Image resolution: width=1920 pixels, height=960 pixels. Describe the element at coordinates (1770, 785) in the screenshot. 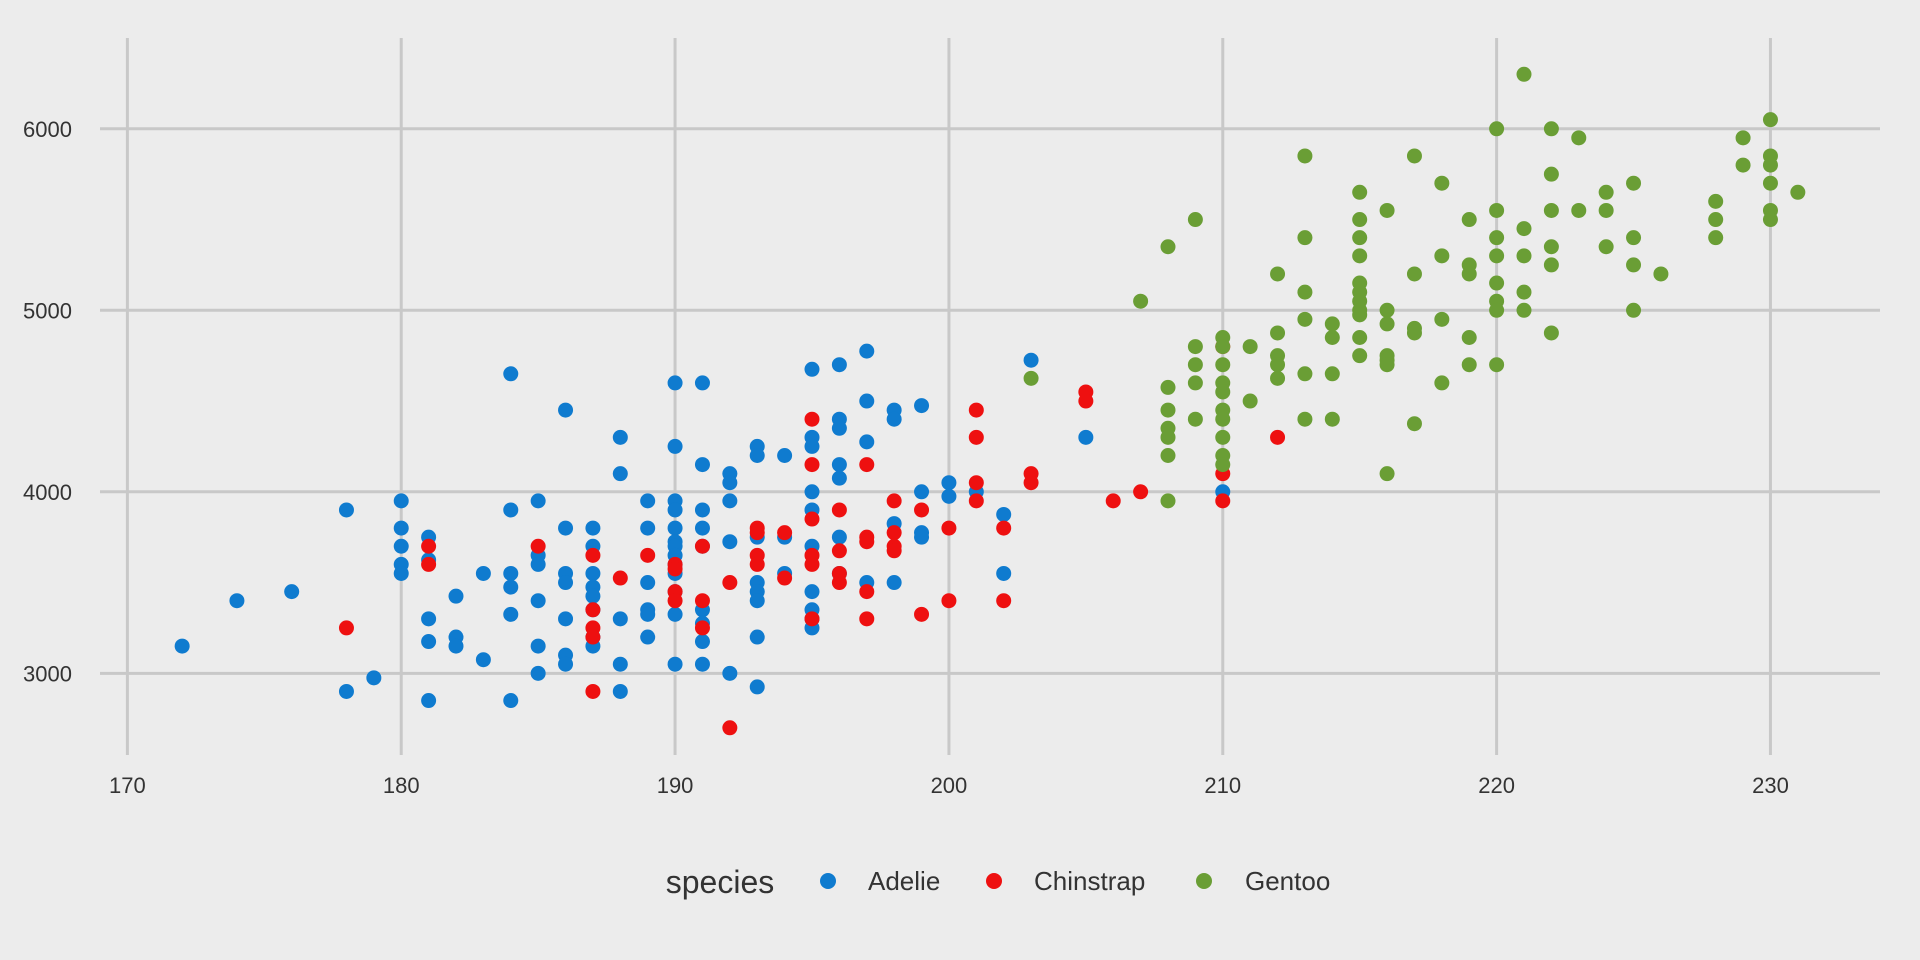

I see `x-tick-label: 230` at that location.